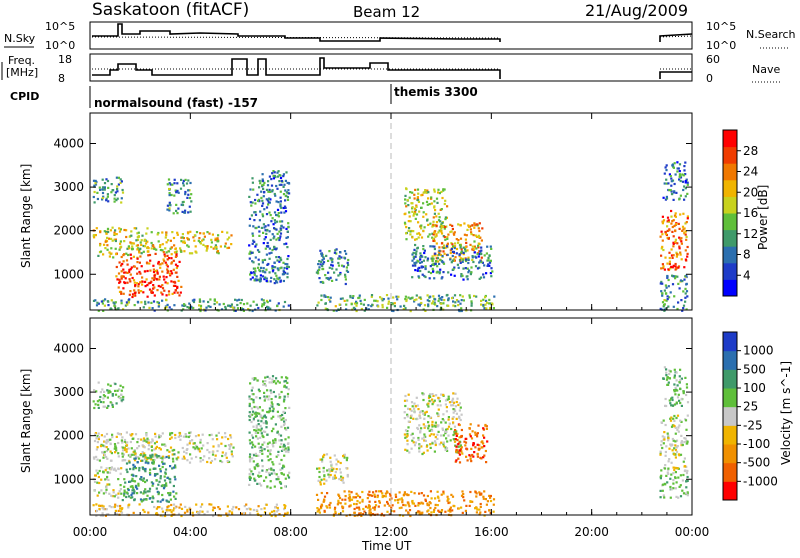 The height and width of the screenshot is (558, 800). Describe the element at coordinates (68, 392) in the screenshot. I see `y-tick-label: 3000` at that location.